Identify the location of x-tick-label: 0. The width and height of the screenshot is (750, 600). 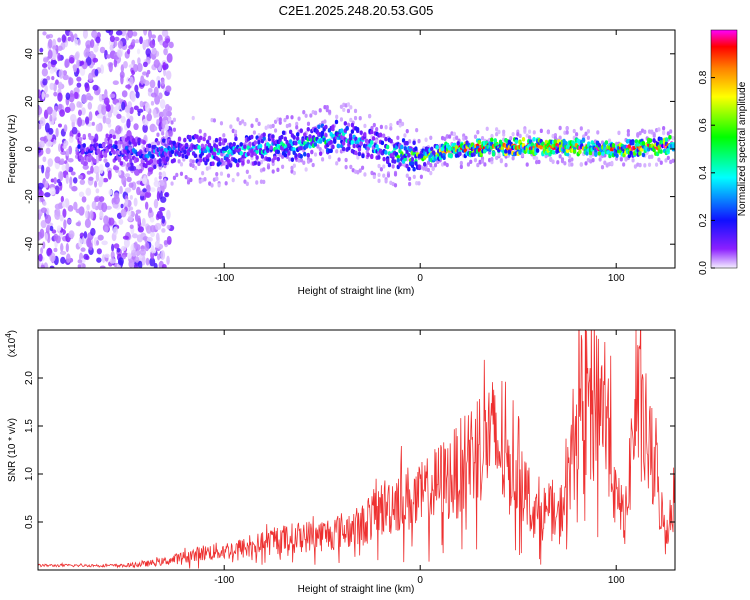
(420, 278).